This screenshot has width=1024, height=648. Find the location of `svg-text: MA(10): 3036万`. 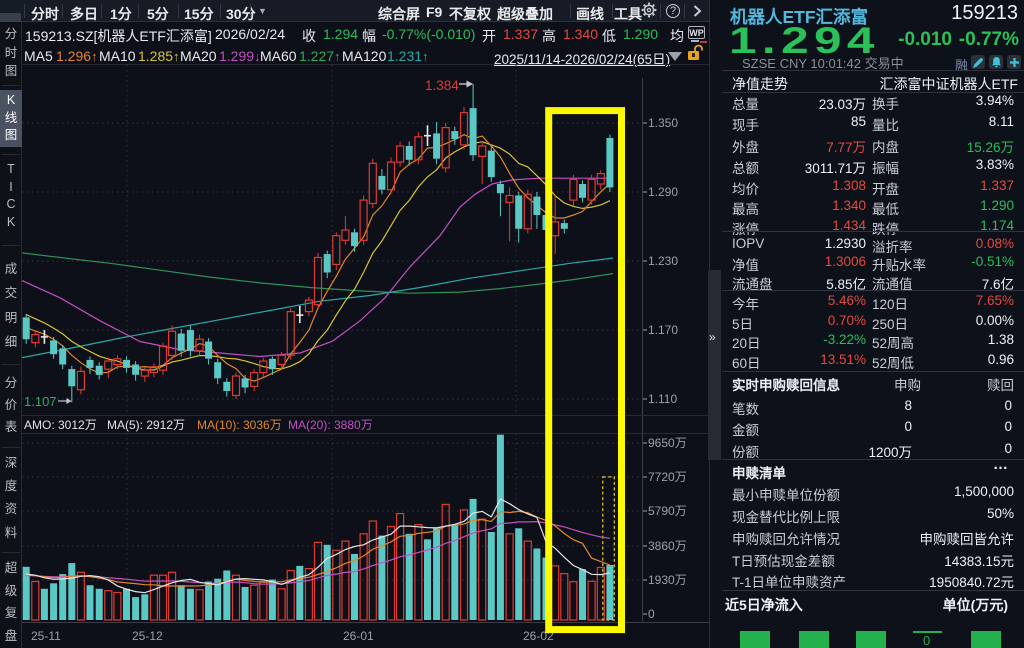

svg-text: MA(10): 3036万 is located at coordinates (239, 425).